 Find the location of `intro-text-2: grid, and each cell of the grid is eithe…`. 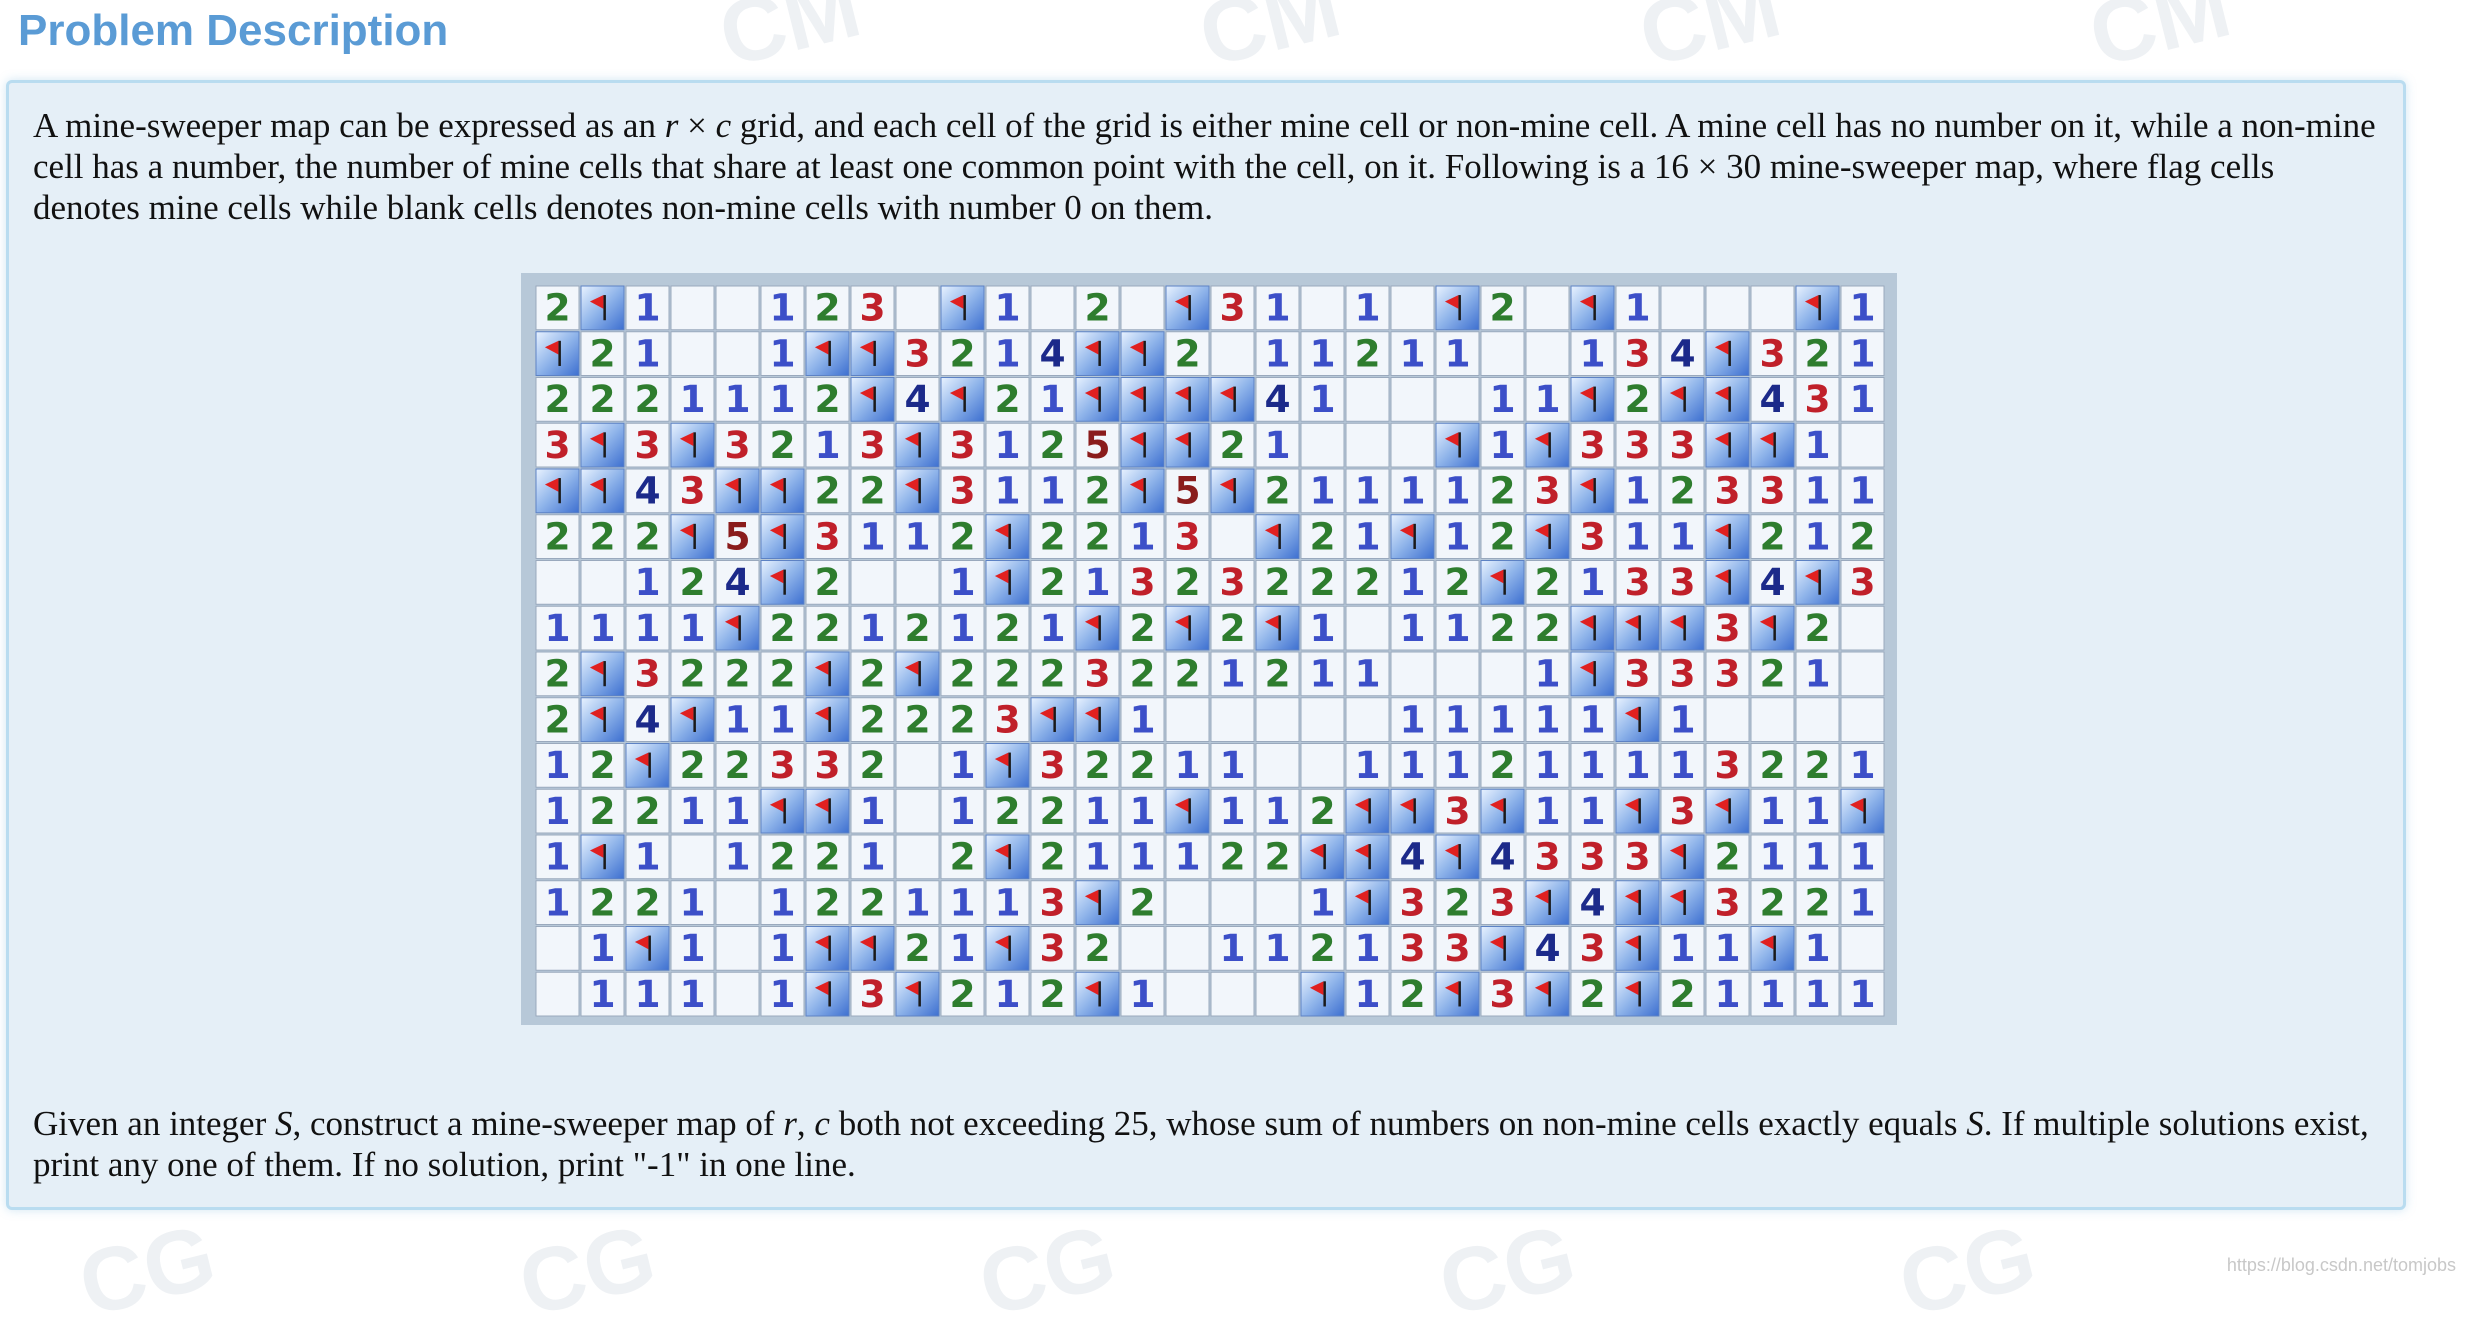

intro-text-2: grid, and each cell of the grid is eithe… is located at coordinates (1204, 166).